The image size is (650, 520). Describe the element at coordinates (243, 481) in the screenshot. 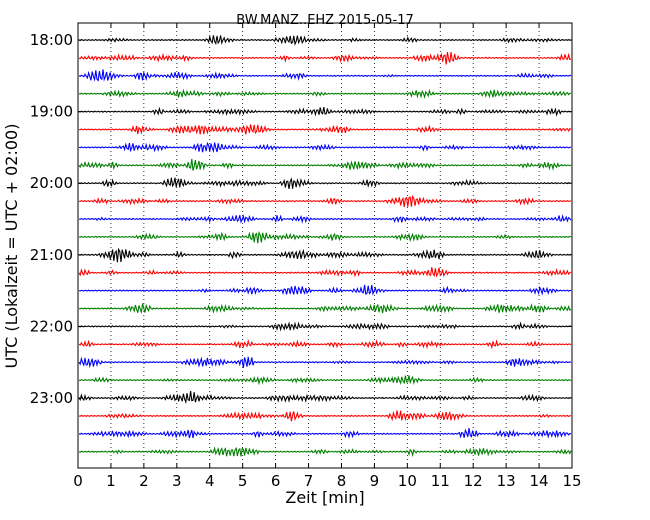

I see `x-tick-label-5: 5` at that location.